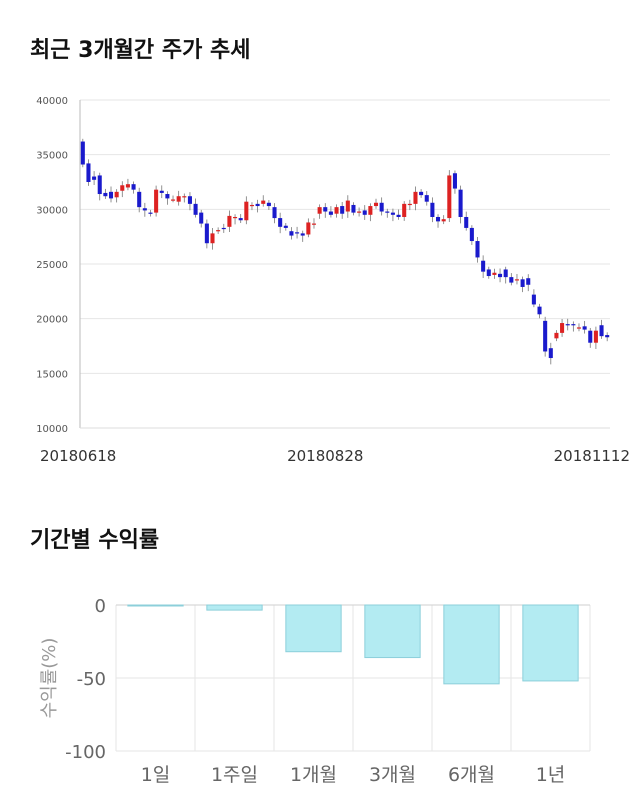  I want to click on price-trend-title: 최근 3개월간 주가 추세, so click(140, 50).